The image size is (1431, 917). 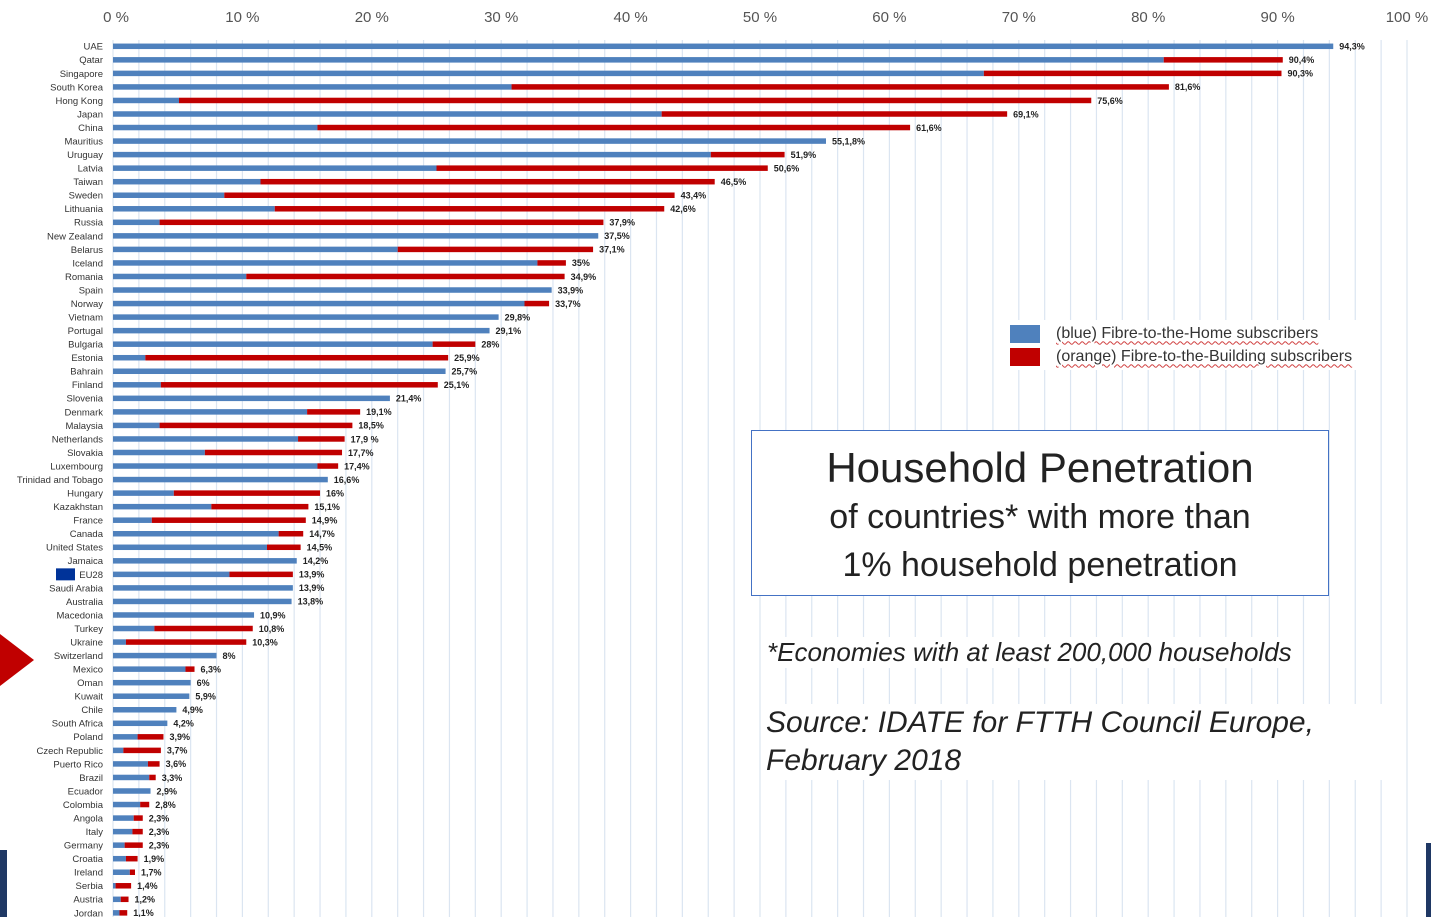 What do you see at coordinates (840, 87) in the screenshot?
I see `bar-fibre-to-the-building-south-korea` at bounding box center [840, 87].